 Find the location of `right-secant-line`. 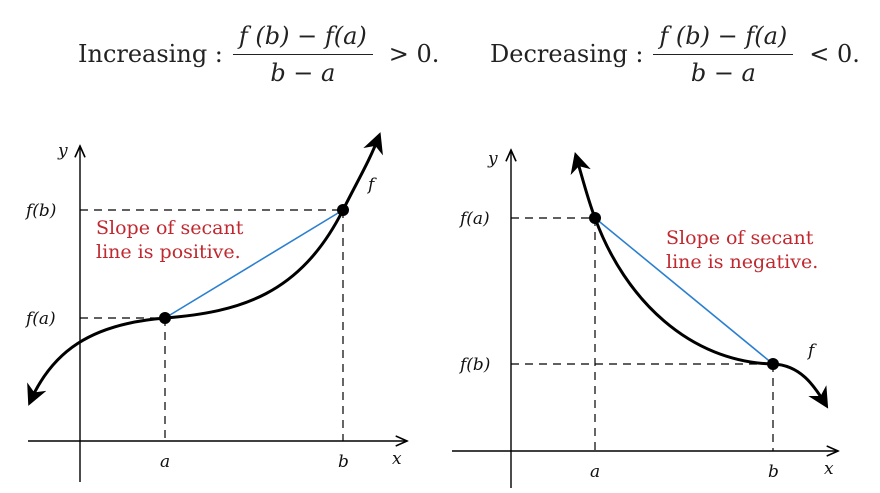

right-secant-line is located at coordinates (684, 291).